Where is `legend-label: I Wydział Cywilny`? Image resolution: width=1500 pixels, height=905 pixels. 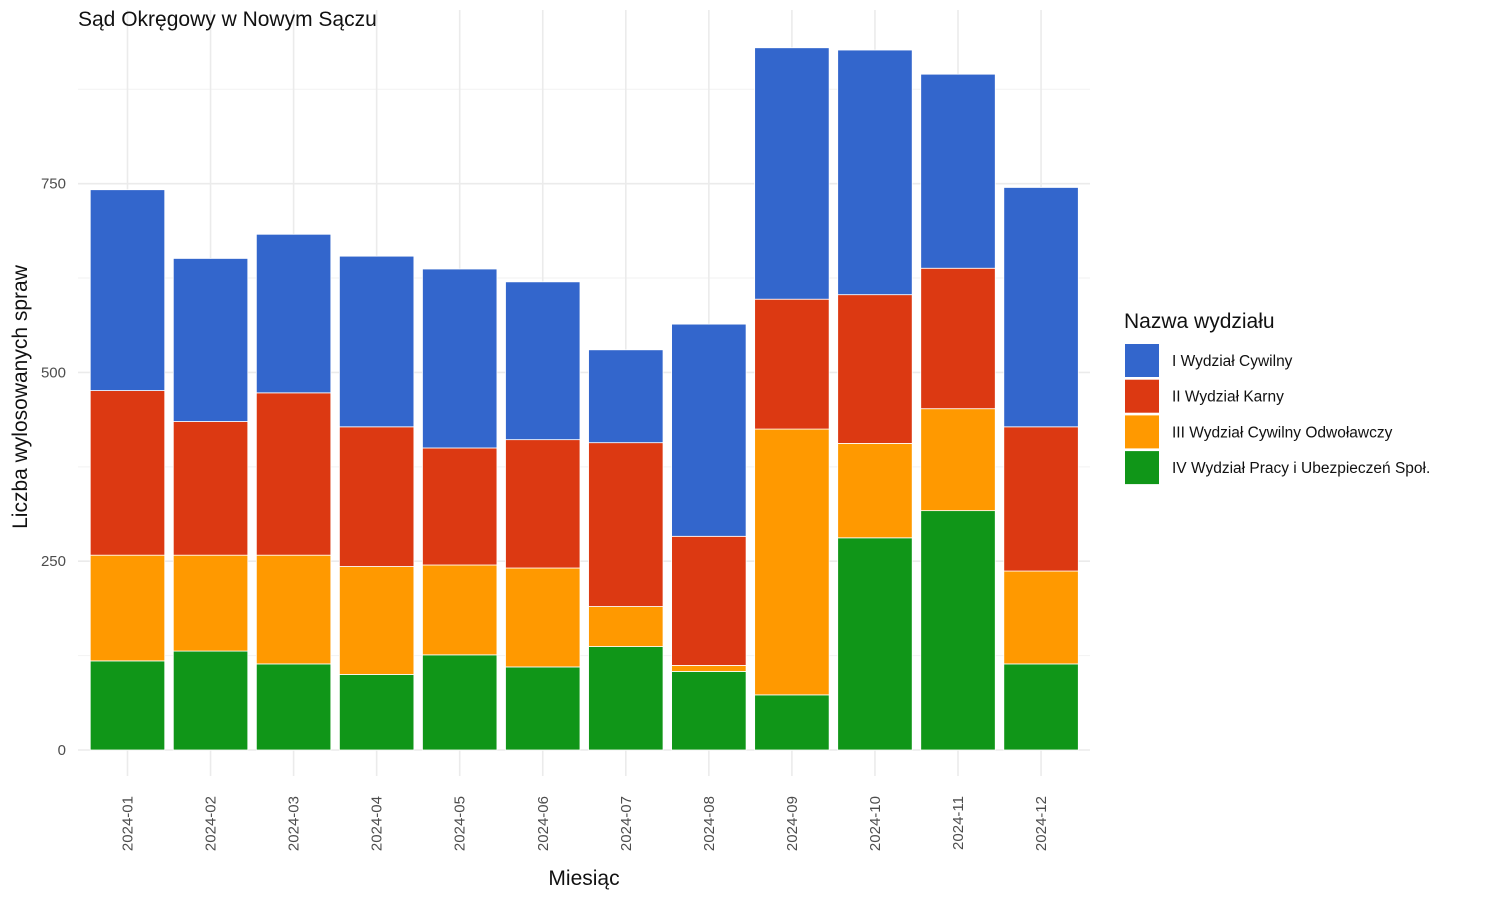
legend-label: I Wydział Cywilny is located at coordinates (1232, 361).